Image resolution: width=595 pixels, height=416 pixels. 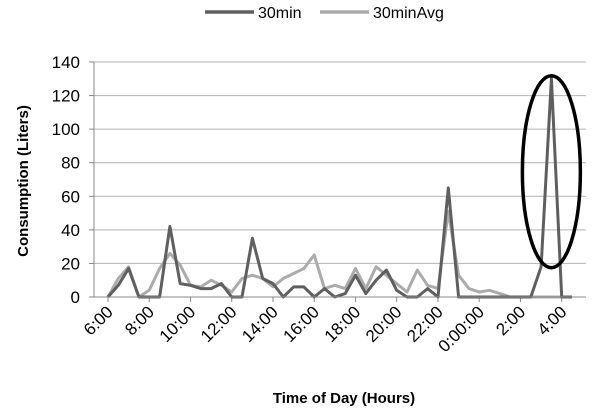 What do you see at coordinates (219, 324) in the screenshot?
I see `x-tick-label: 12:00` at bounding box center [219, 324].